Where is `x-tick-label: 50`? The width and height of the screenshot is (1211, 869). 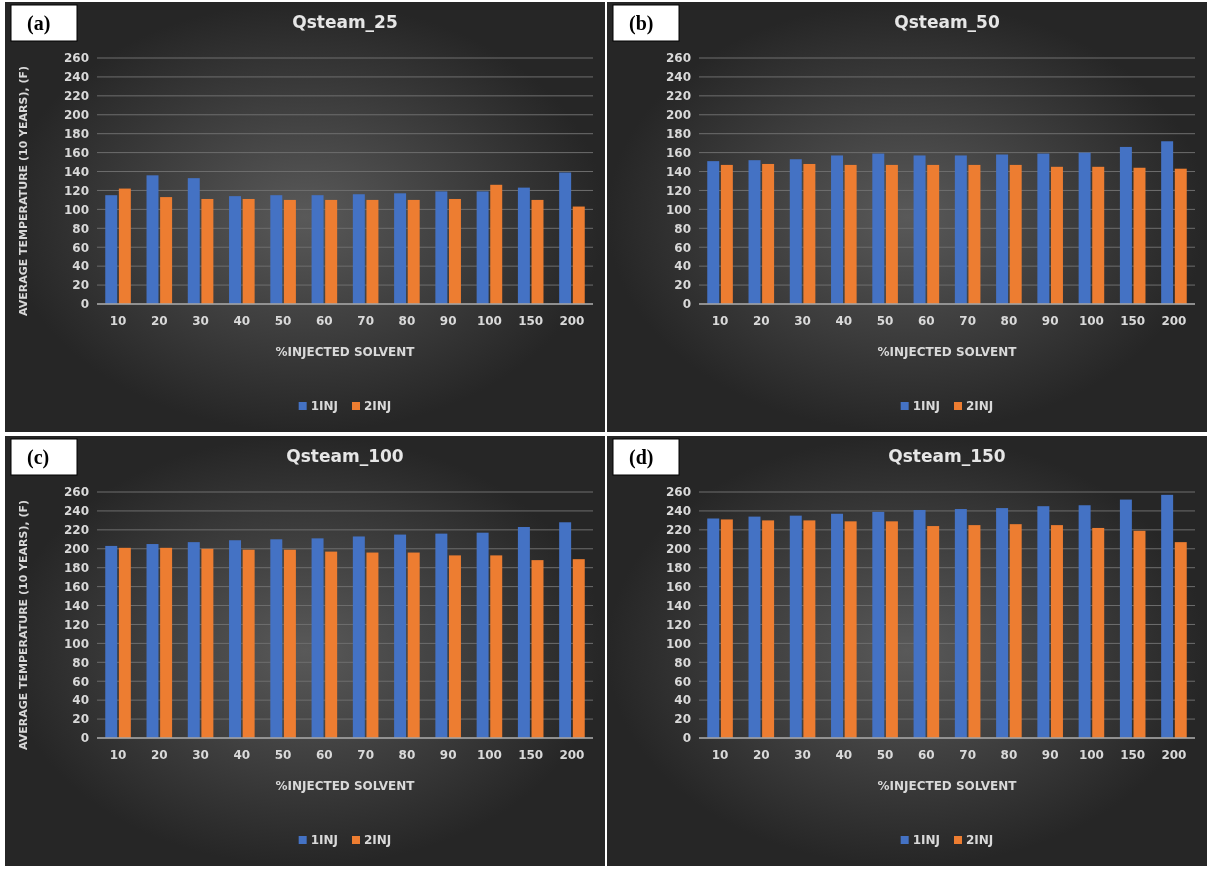
x-tick-label: 50 is located at coordinates (283, 754).